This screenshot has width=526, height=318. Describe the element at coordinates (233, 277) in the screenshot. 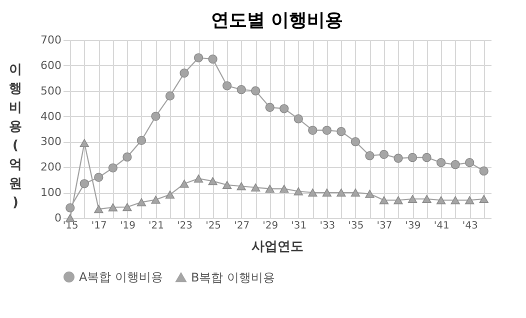

I see `legend-label: B복합 이행비용` at that location.